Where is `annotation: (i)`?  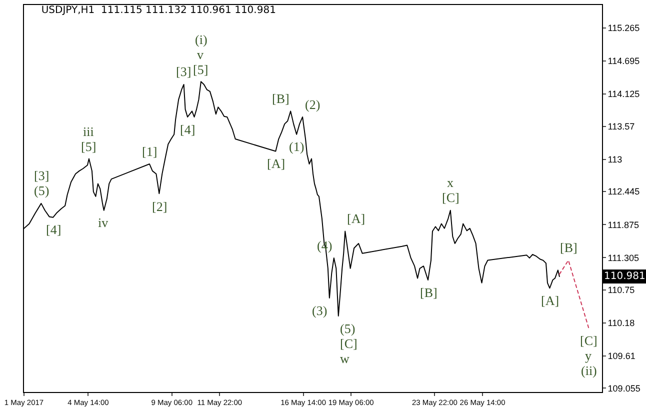
annotation: (i) is located at coordinates (201, 39).